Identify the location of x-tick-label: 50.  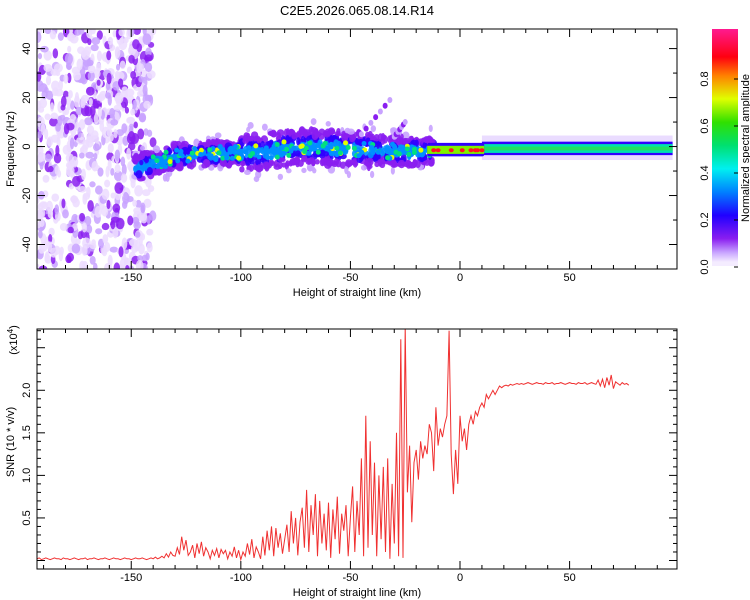
(569, 278).